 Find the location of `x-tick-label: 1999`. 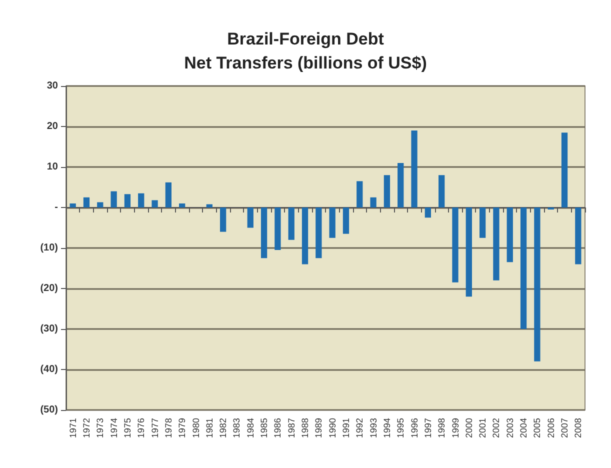

x-tick-label: 1999 is located at coordinates (455, 428).